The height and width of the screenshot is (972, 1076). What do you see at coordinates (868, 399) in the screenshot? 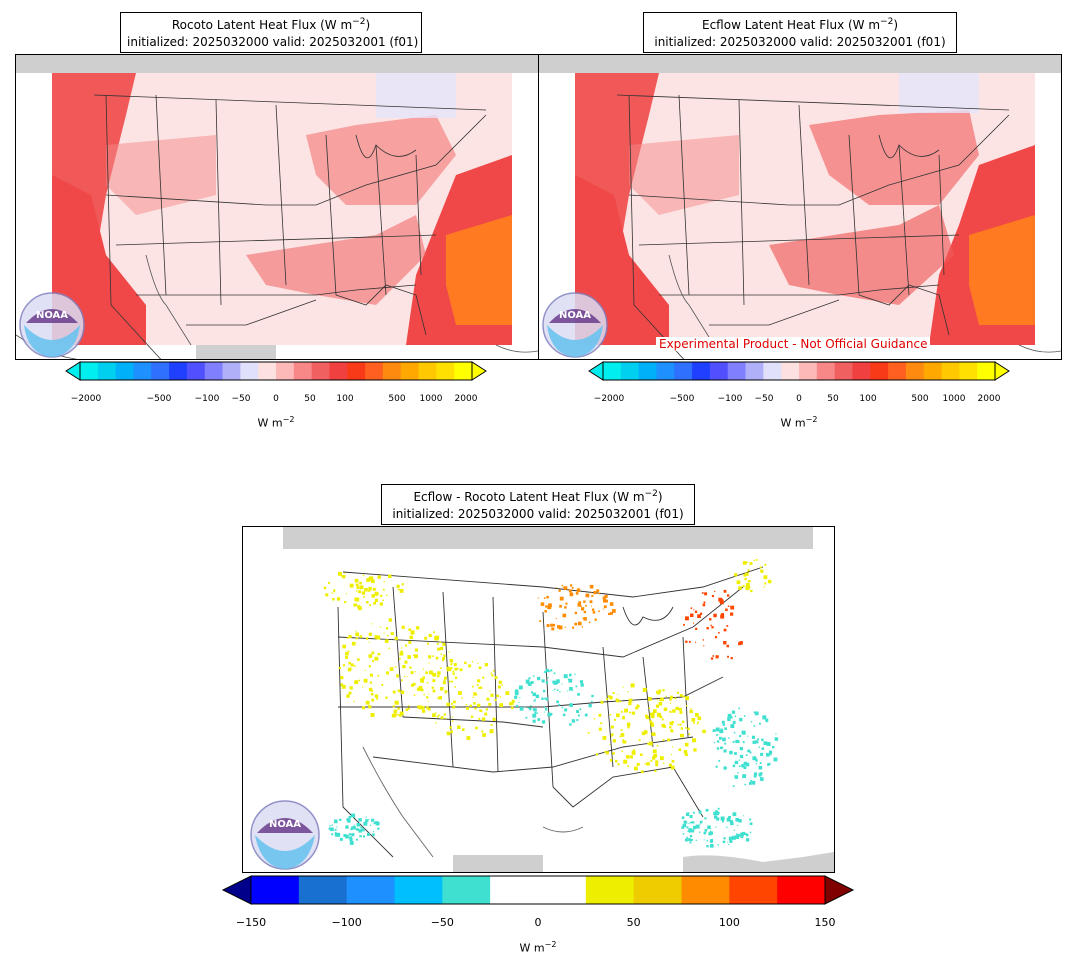
I see `colorbar-tick-label: 100` at bounding box center [868, 399].